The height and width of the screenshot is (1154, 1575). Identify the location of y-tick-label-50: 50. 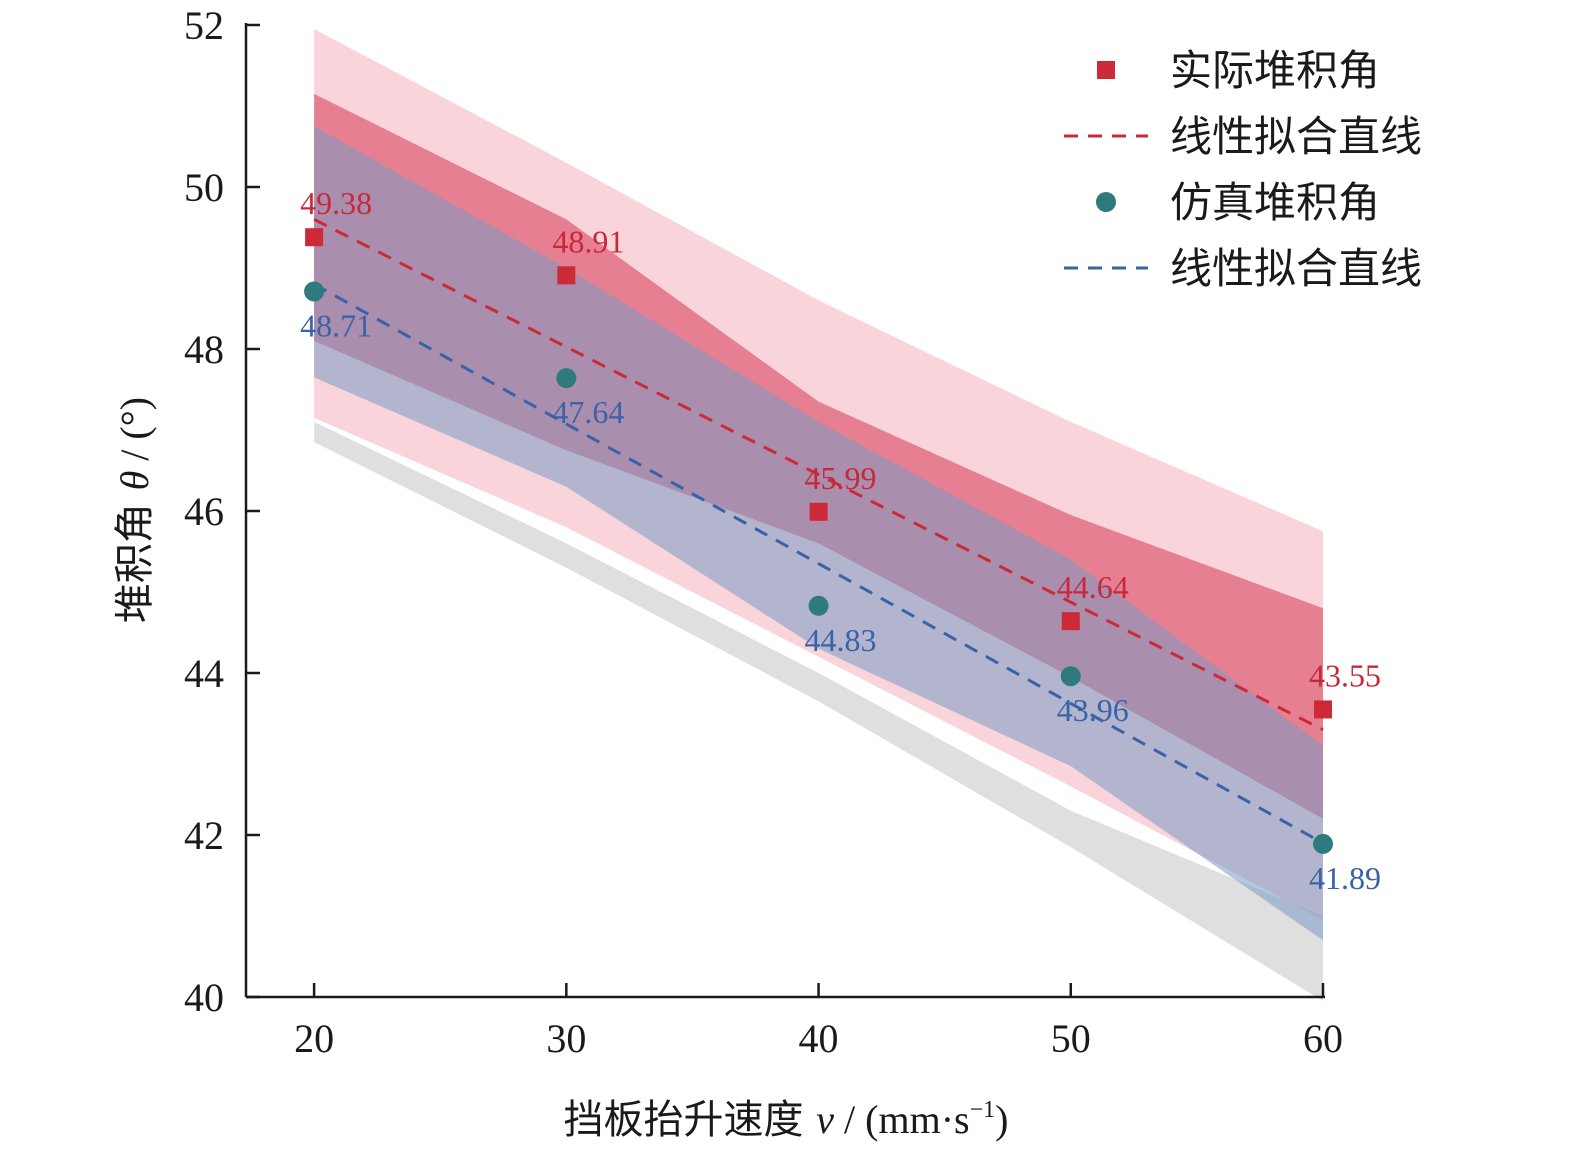
(204, 187).